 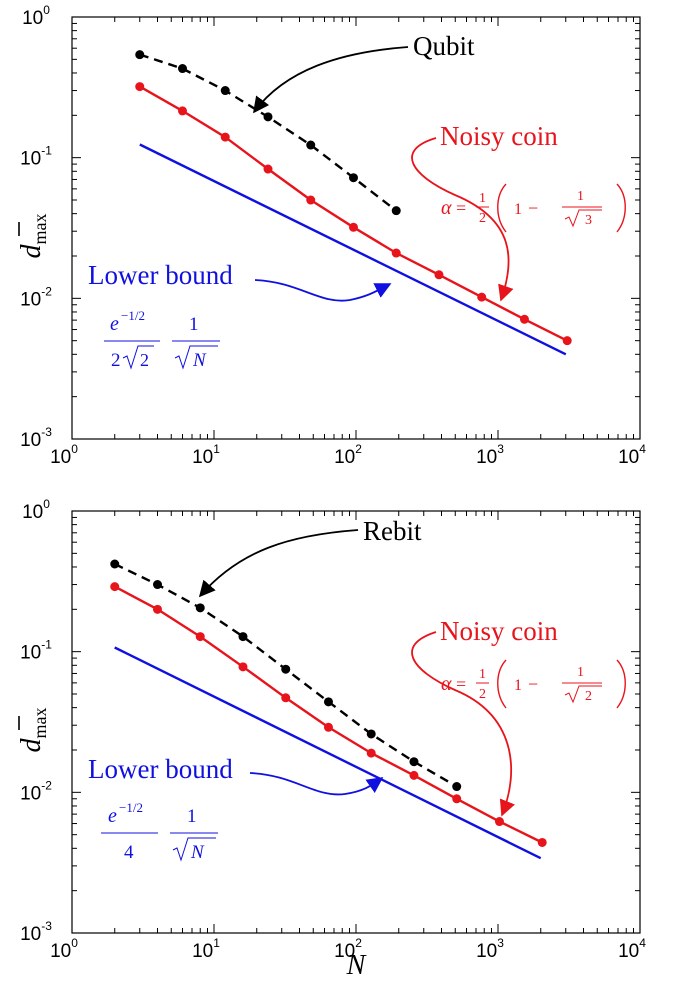 I want to click on x-axis-label: N, so click(x=356, y=965).